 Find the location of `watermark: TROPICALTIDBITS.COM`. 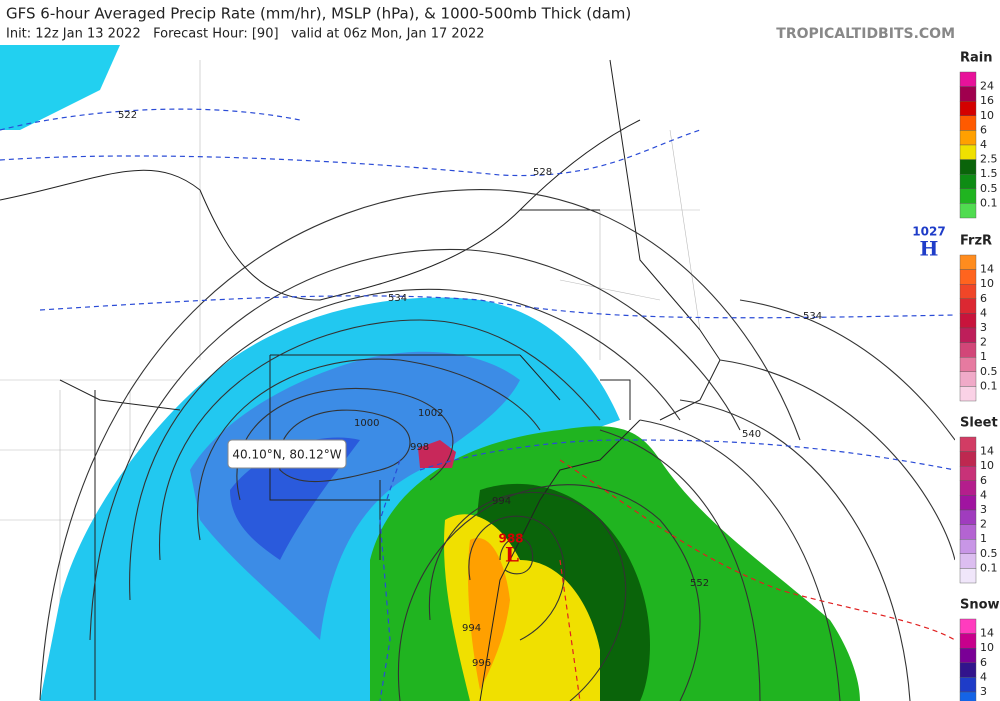

watermark: TROPICALTIDBITS.COM is located at coordinates (865, 34).